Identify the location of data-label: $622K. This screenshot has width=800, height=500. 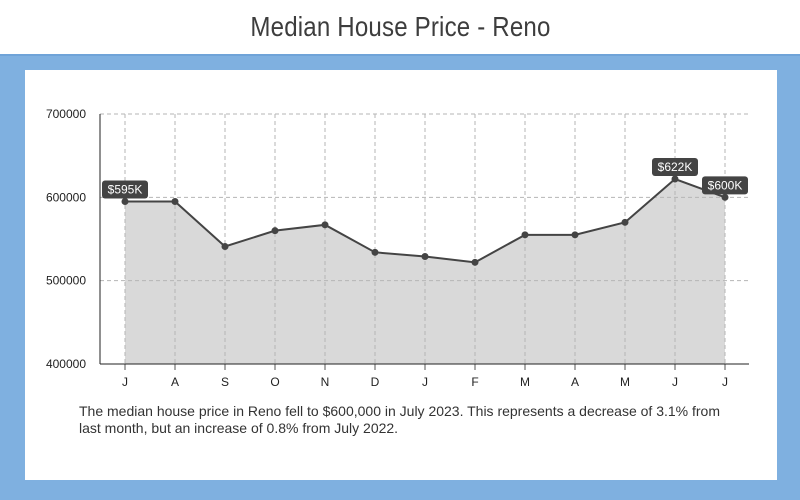
(675, 167).